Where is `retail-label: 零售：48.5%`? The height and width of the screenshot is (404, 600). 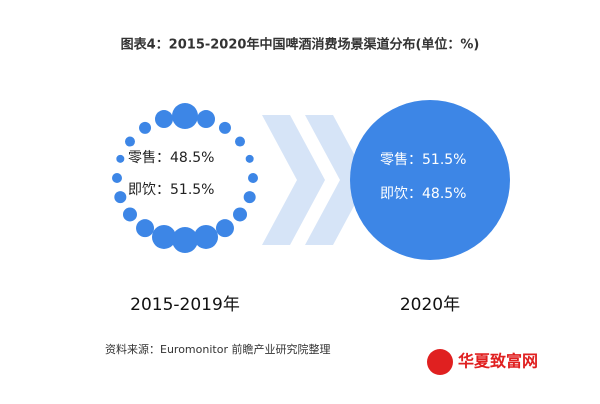
retail-label: 零售：48.5% is located at coordinates (171, 158).